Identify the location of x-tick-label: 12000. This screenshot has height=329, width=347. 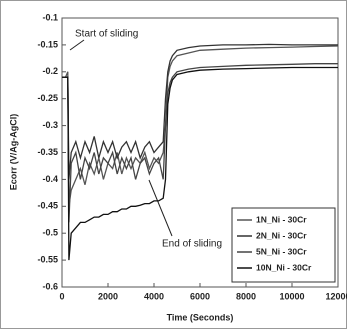
(336, 296).